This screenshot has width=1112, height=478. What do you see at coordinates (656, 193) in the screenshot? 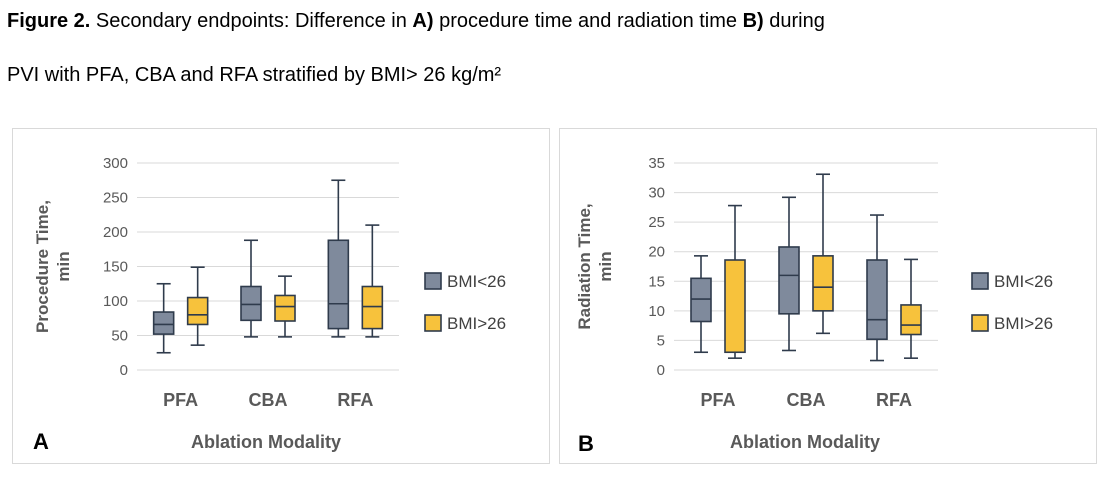
I see `y-tick-label: 30` at bounding box center [656, 193].